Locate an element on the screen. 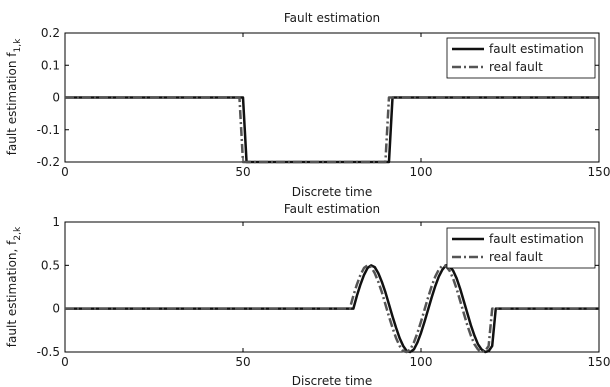 The width and height of the screenshot is (610, 387). y-axis-label: fault estimation, f2,k is located at coordinates (14, 286).